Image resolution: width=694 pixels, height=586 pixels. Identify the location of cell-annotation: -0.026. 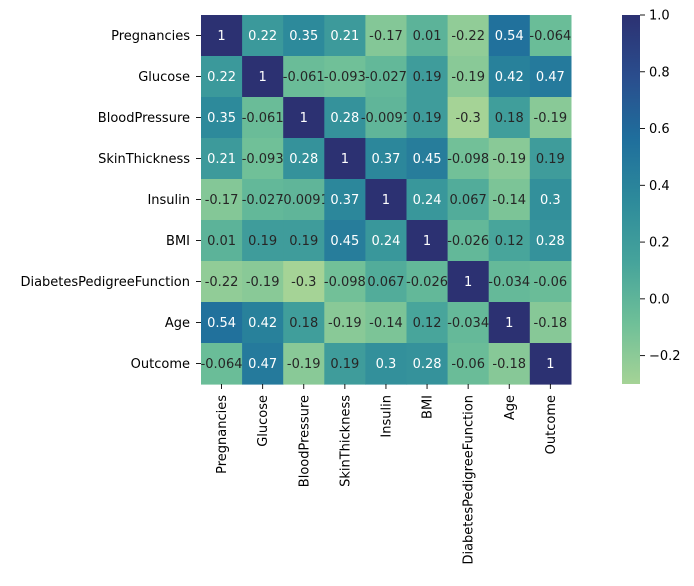
(468, 241).